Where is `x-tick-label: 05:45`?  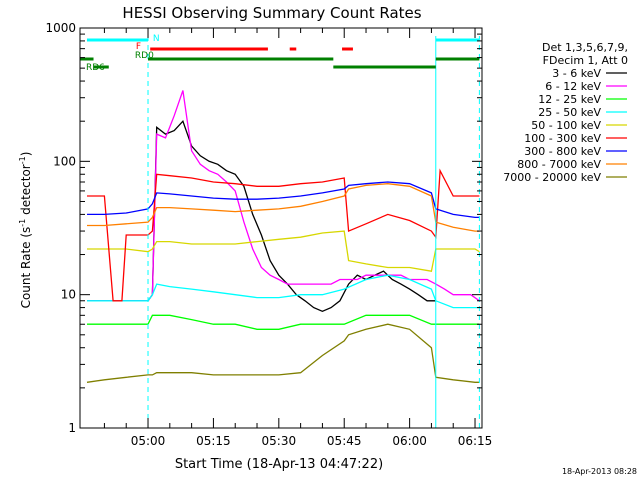 x-tick-label: 05:45 is located at coordinates (344, 441).